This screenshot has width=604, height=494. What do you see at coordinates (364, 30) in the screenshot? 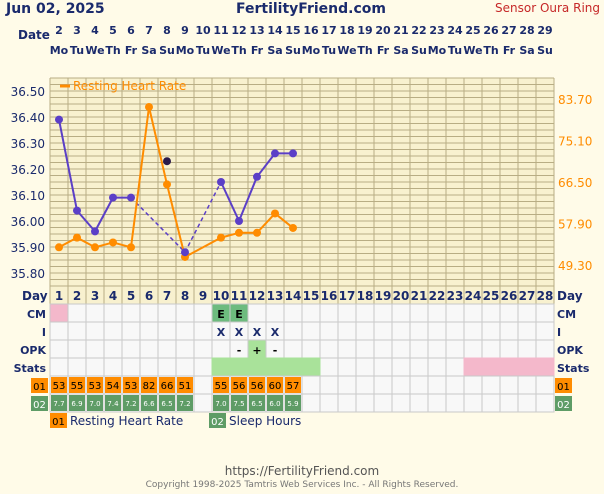
I see `date-label: 19` at bounding box center [364, 30].